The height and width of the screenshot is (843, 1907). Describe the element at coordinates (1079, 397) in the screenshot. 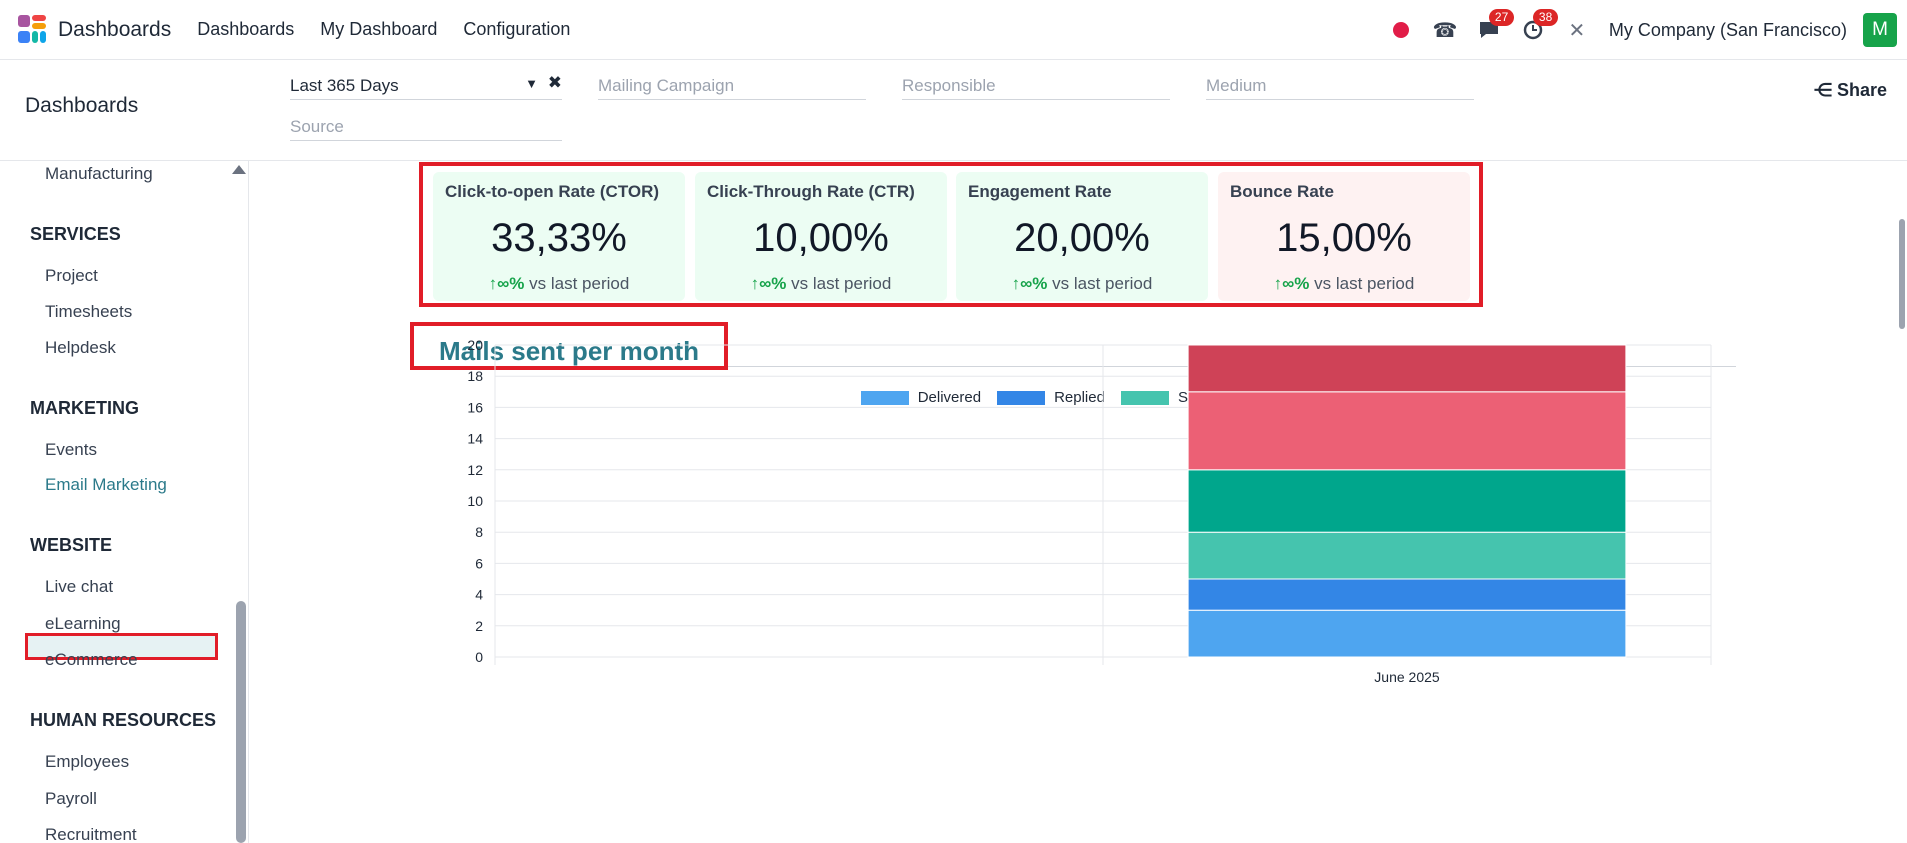

I see `legend-label: Replied` at that location.